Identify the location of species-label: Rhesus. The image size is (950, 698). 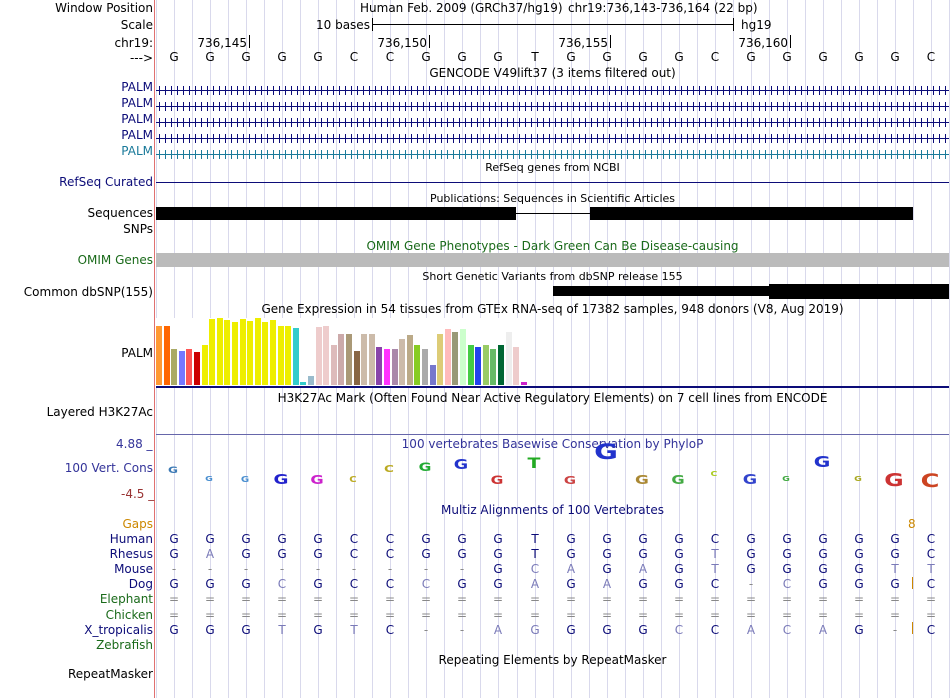
(131, 554).